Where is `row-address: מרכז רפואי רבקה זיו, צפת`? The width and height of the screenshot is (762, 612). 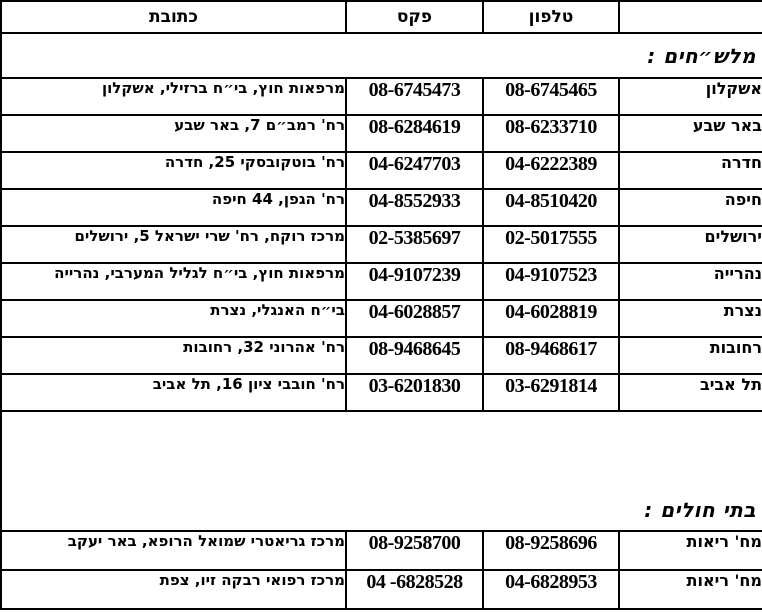
row-address: מרכז רפואי רבקה זיו, צפת is located at coordinates (173, 589).